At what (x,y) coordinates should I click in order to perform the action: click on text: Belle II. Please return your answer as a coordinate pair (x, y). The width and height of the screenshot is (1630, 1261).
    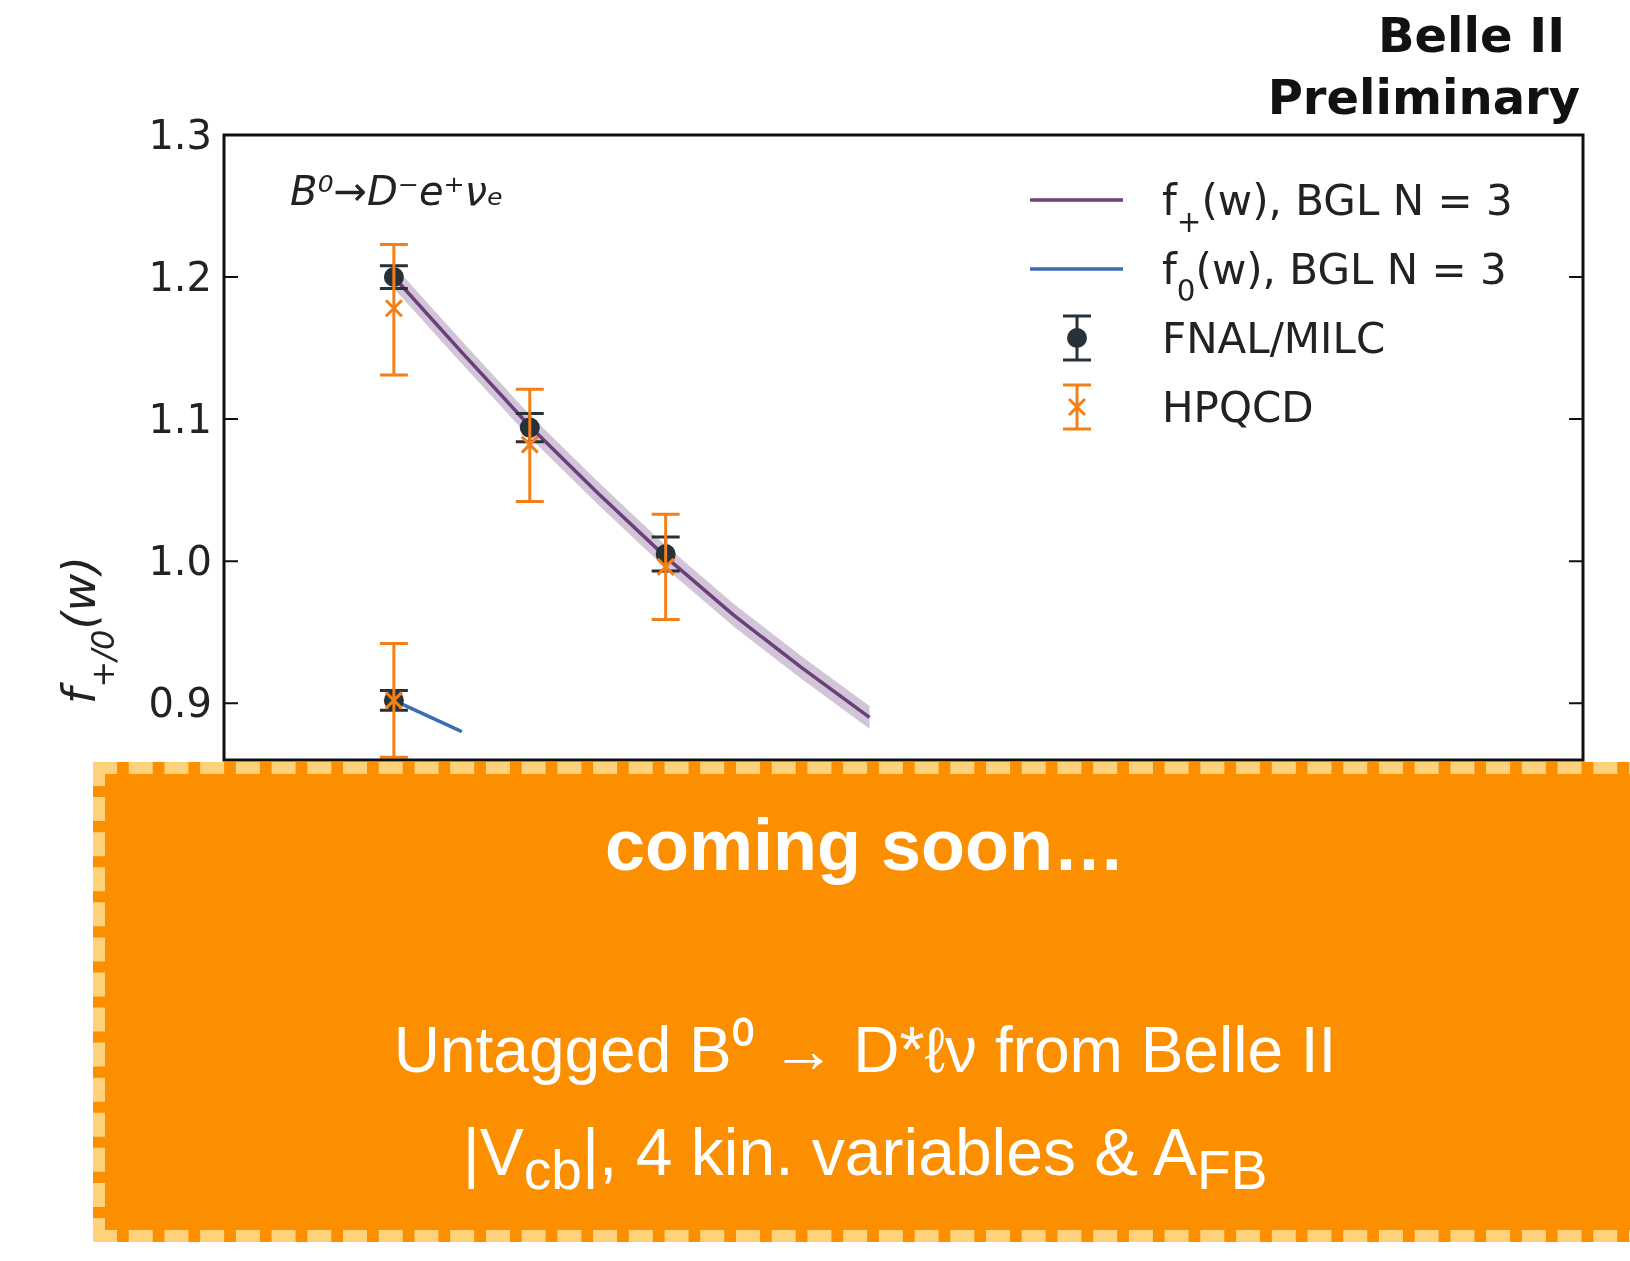
    Looking at the image, I should click on (1471, 35).